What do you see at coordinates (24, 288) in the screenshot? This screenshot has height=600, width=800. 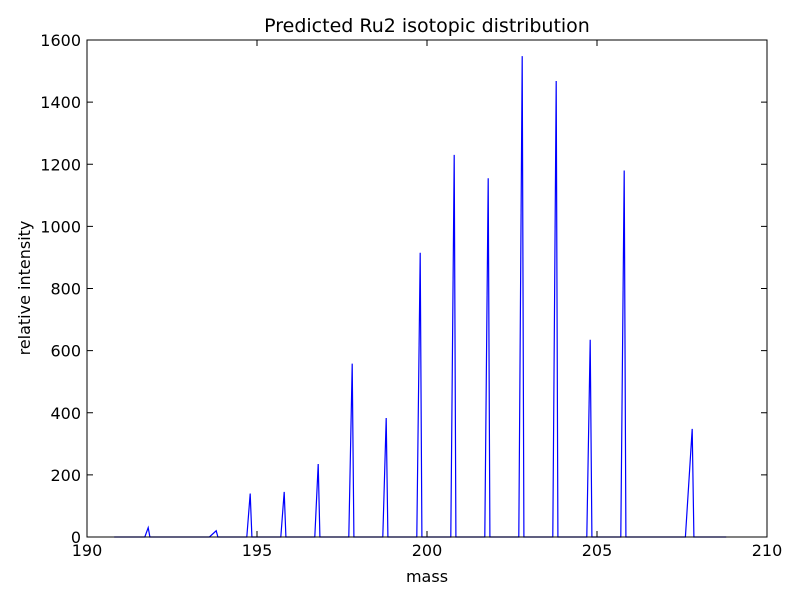 I see `y-axis-label: relative intensity` at bounding box center [24, 288].